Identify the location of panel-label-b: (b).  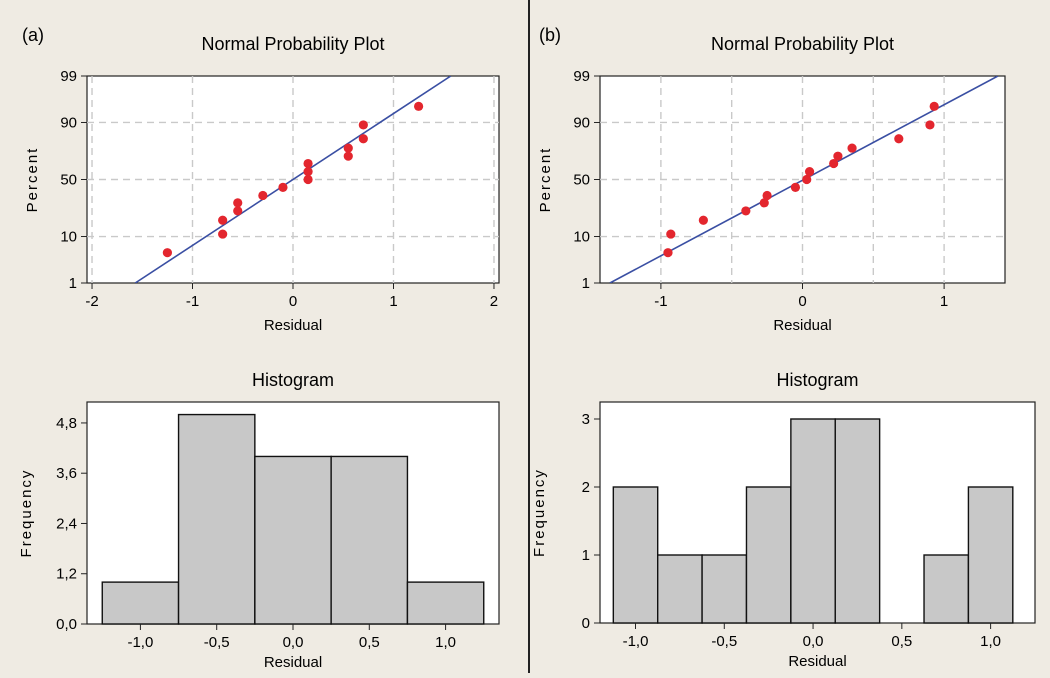
(550, 35).